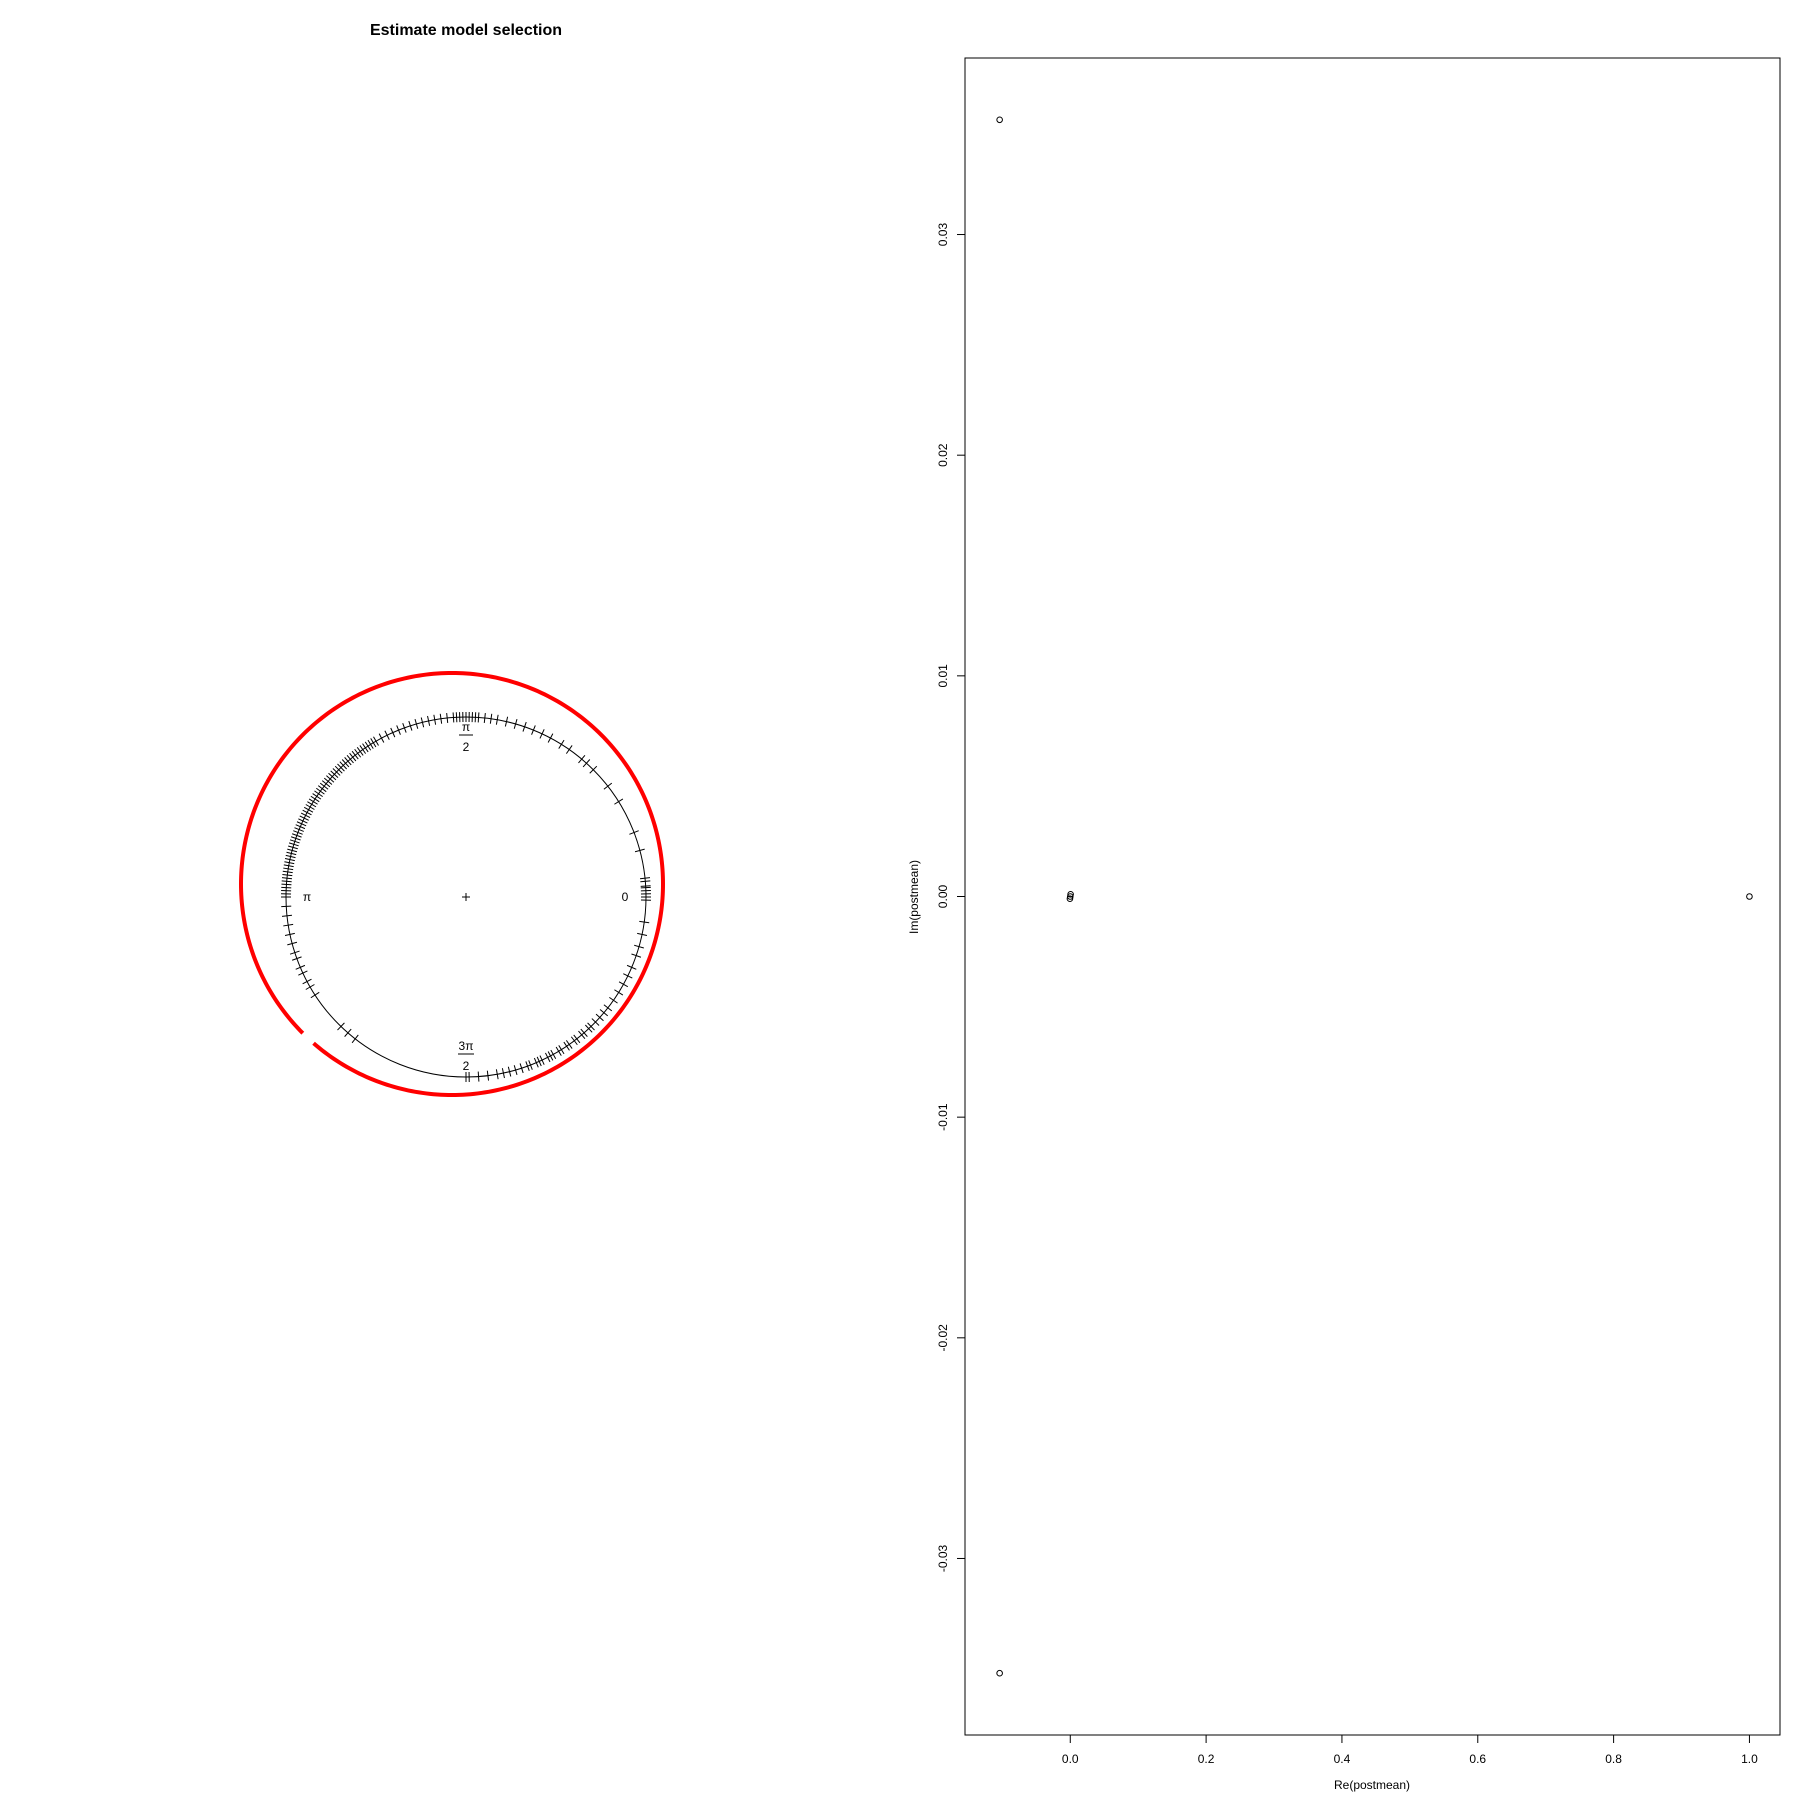 The image size is (1800, 1800). I want to click on angle-label-pi-over-2-den: 2, so click(466, 747).